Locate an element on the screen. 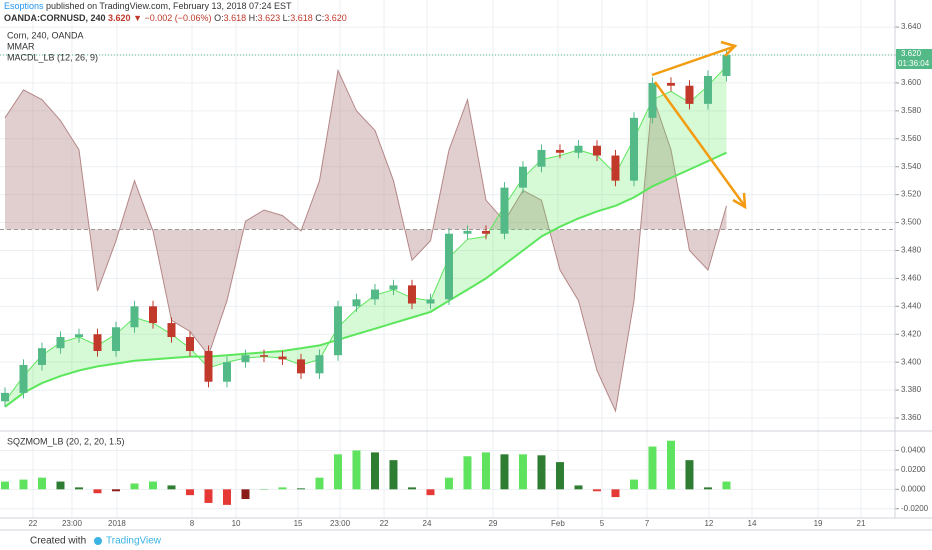 The height and width of the screenshot is (550, 932). y-tick-label: 0.0400 is located at coordinates (913, 450).